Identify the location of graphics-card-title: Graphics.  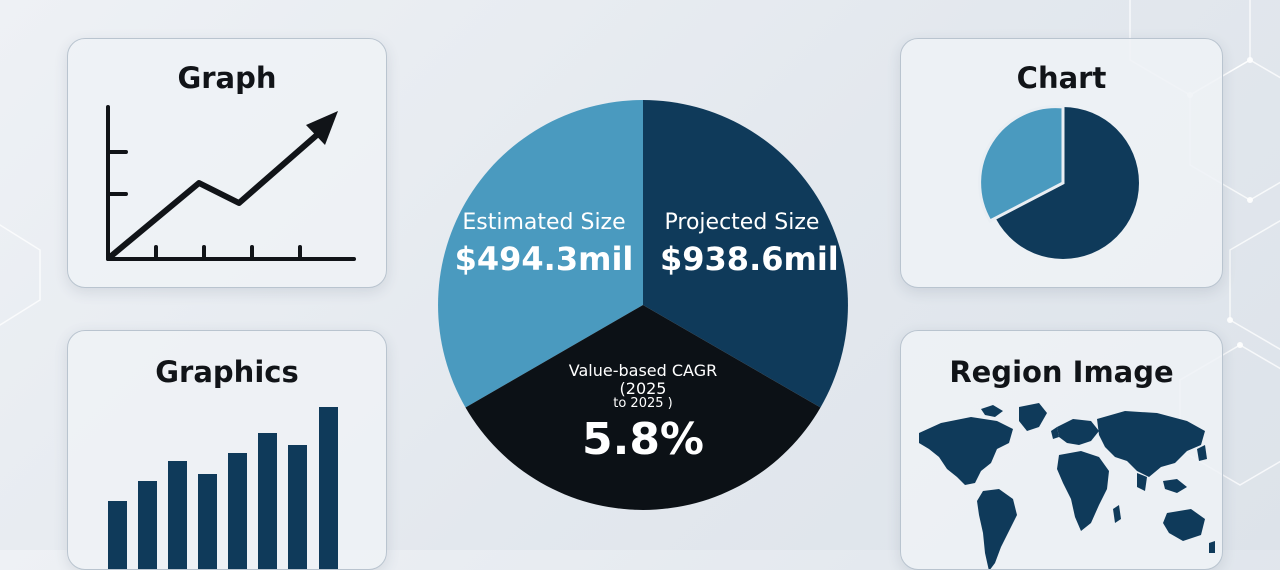
(227, 372).